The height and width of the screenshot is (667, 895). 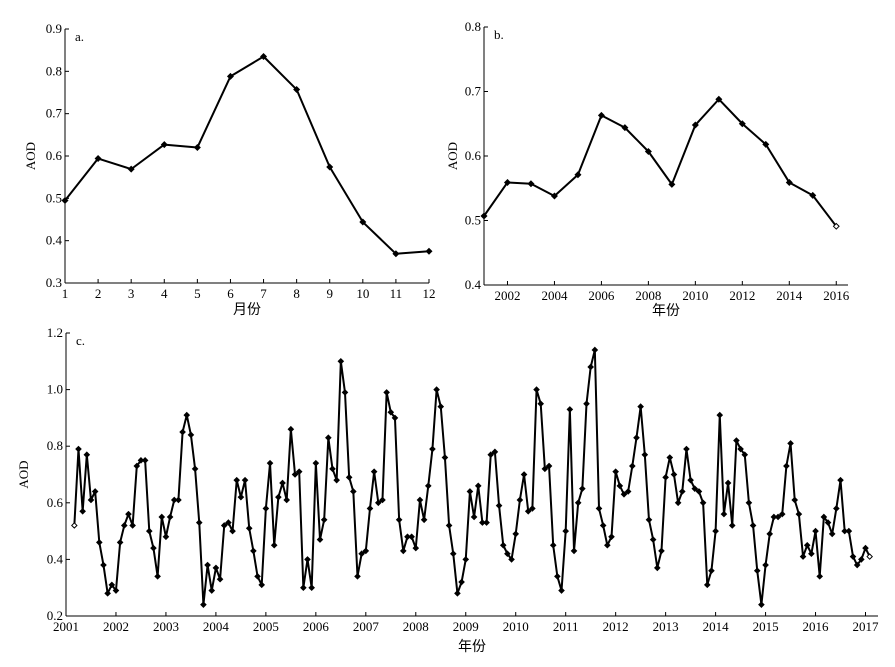 I want to click on x-tick-label: 4, so click(x=164, y=293).